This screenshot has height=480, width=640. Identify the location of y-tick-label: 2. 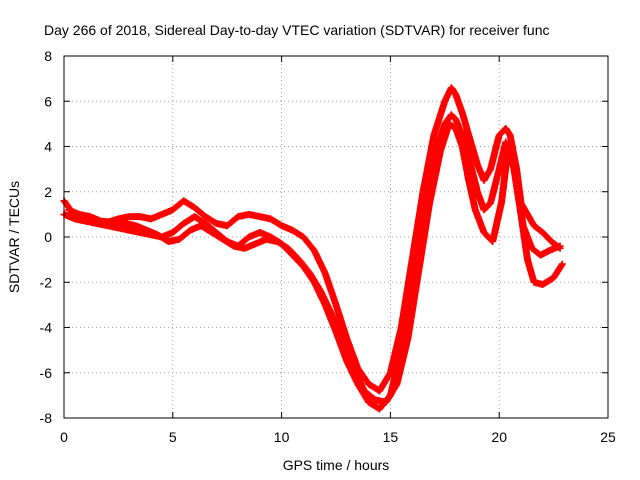
(48, 192).